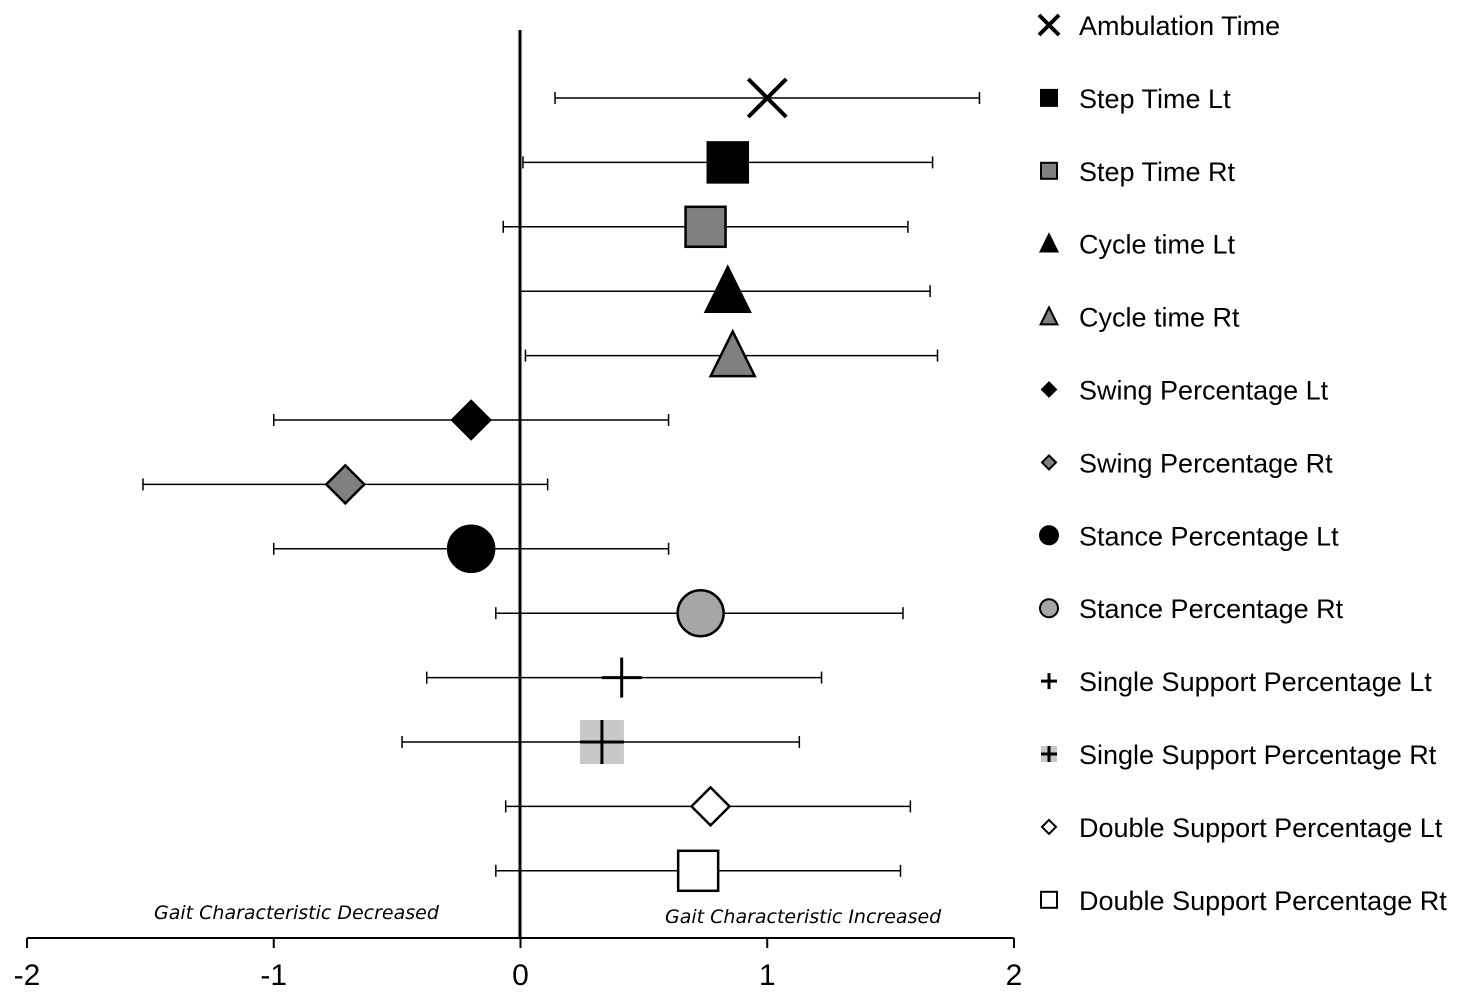  What do you see at coordinates (1209, 536) in the screenshot?
I see `legend-label: Stance Percentage Lt` at bounding box center [1209, 536].